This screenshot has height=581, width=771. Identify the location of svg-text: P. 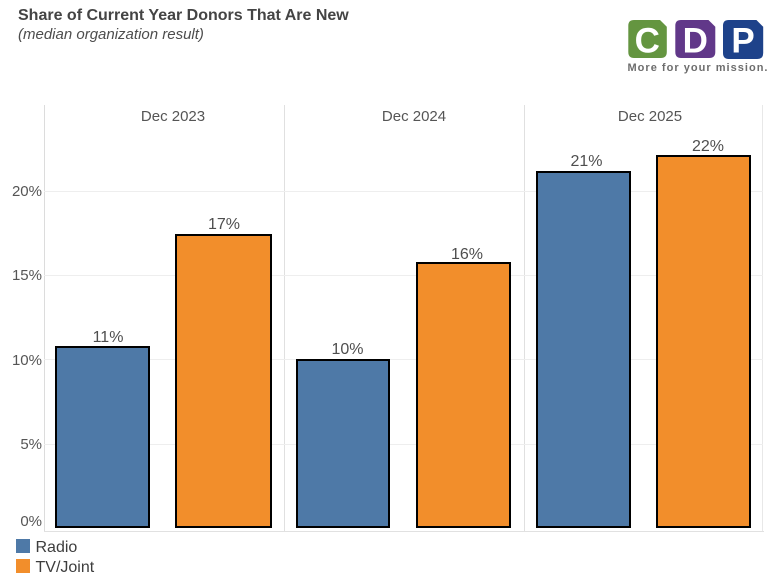
(742, 40).